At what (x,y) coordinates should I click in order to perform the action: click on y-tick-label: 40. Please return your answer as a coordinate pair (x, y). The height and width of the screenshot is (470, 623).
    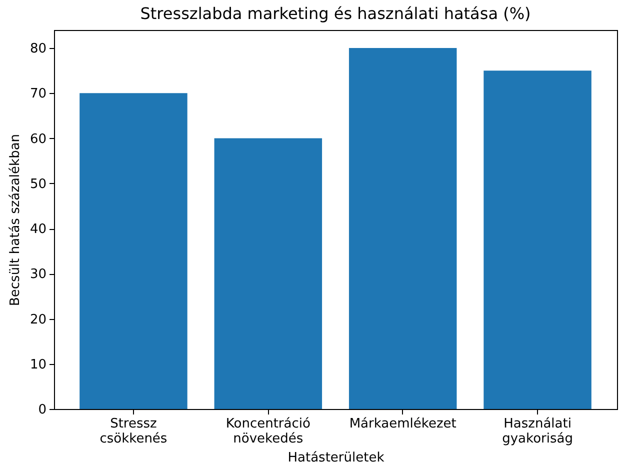
    Looking at the image, I should click on (38, 230).